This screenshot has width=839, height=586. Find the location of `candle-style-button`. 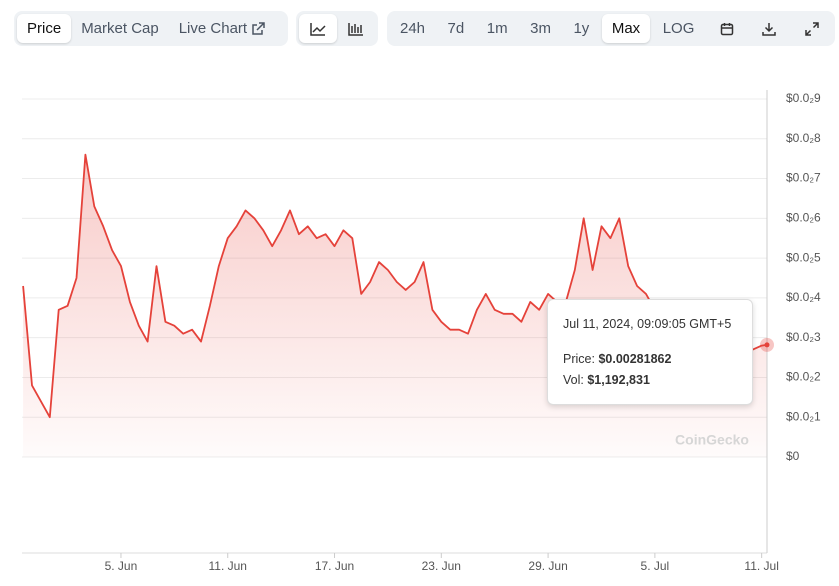

candle-style-button is located at coordinates (356, 28).